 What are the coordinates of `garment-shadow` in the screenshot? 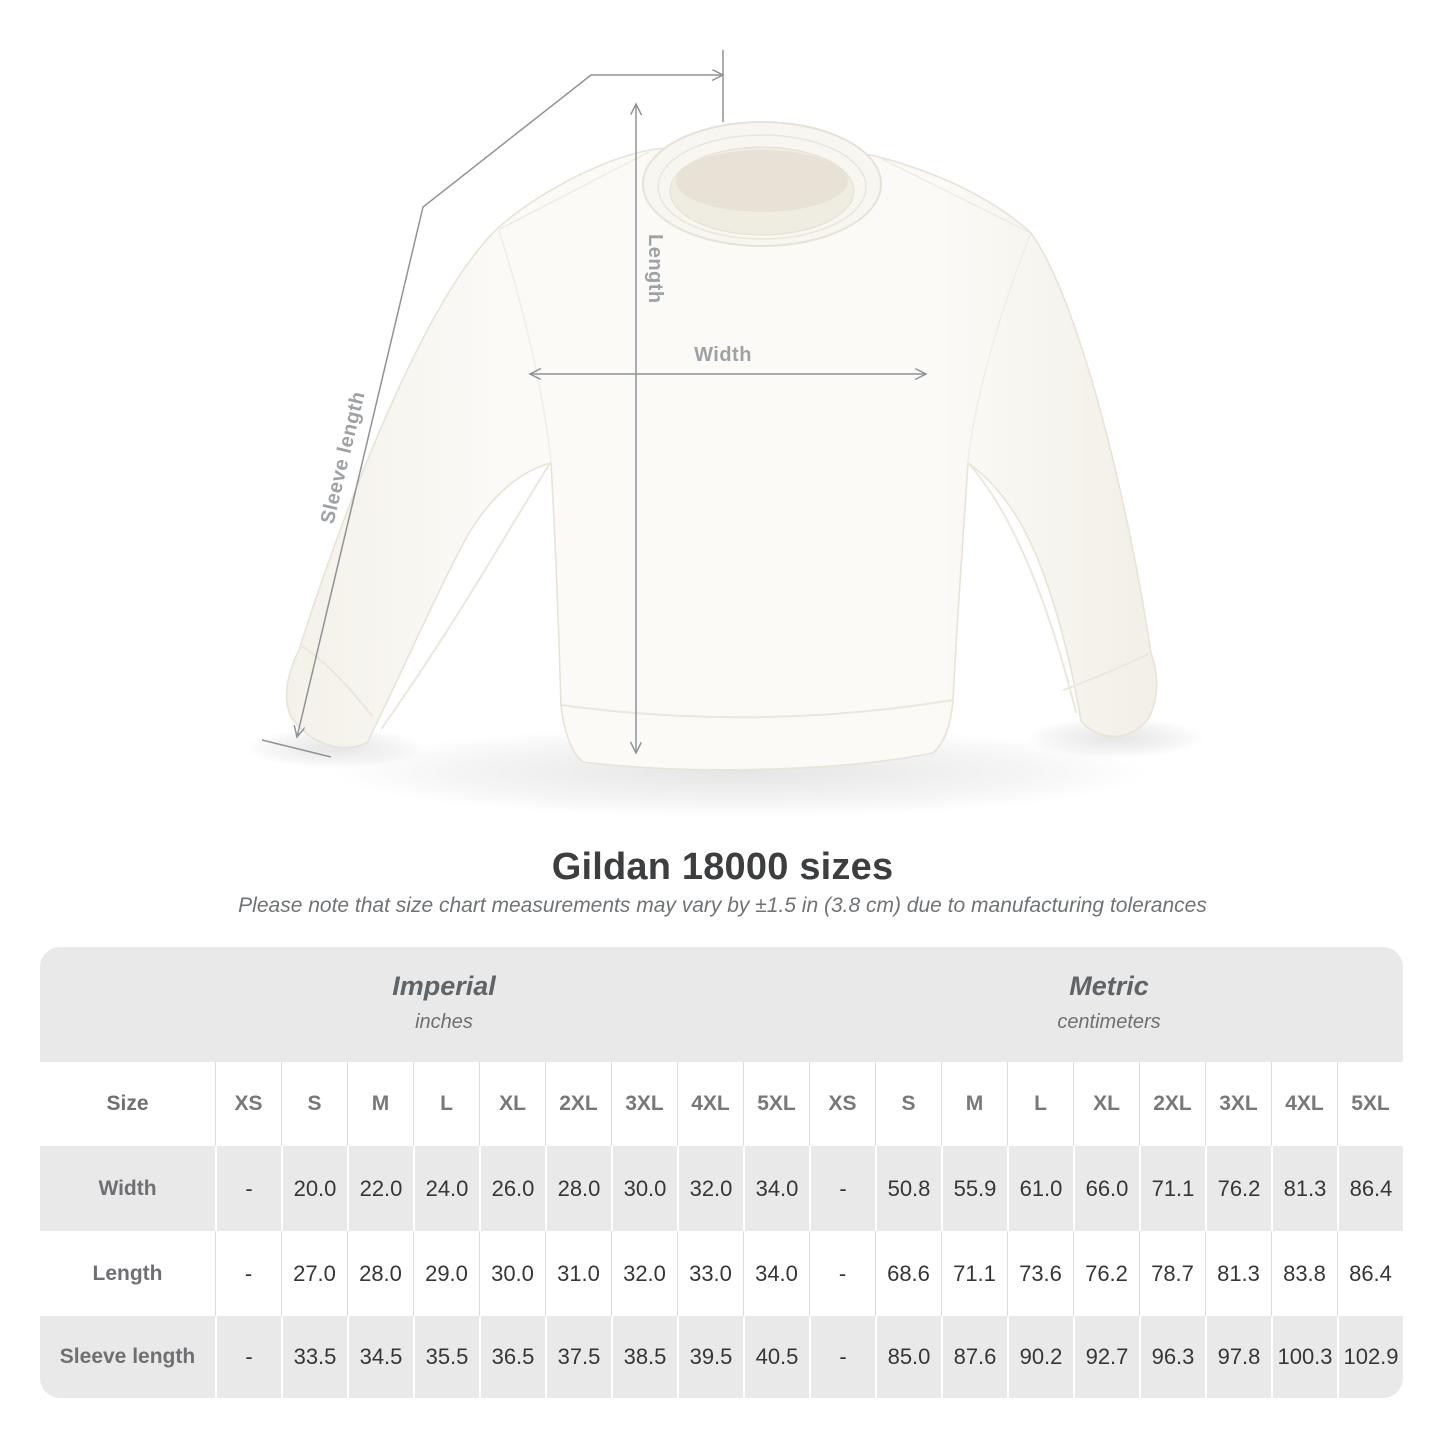 It's located at (725, 768).